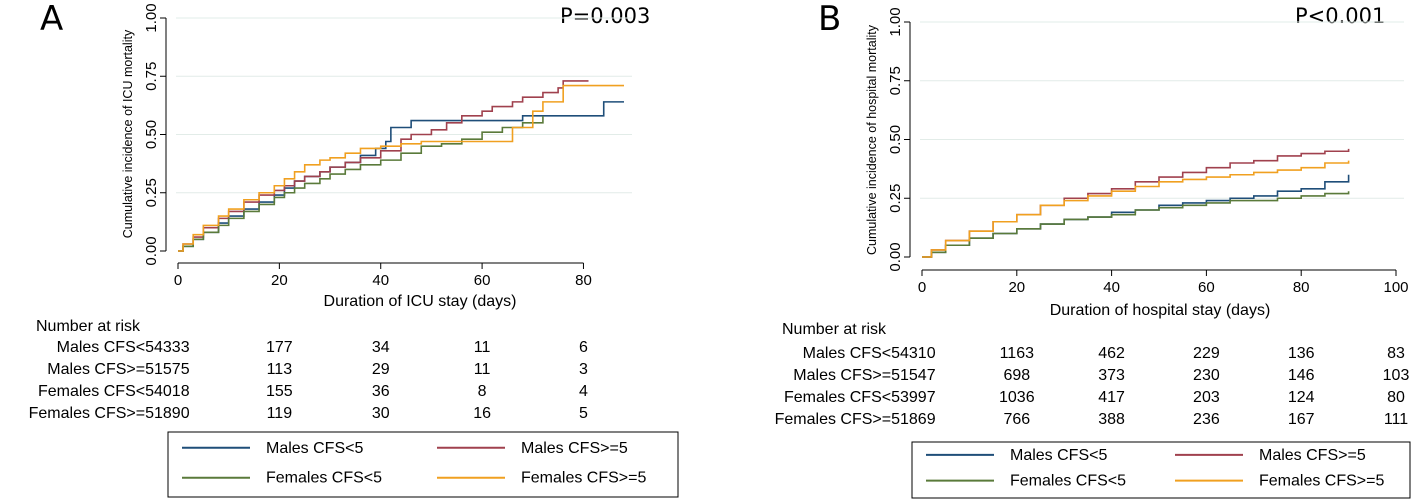 This screenshot has height=501, width=1418. I want to click on legend-label: Males CFS>=5, so click(1312, 455).